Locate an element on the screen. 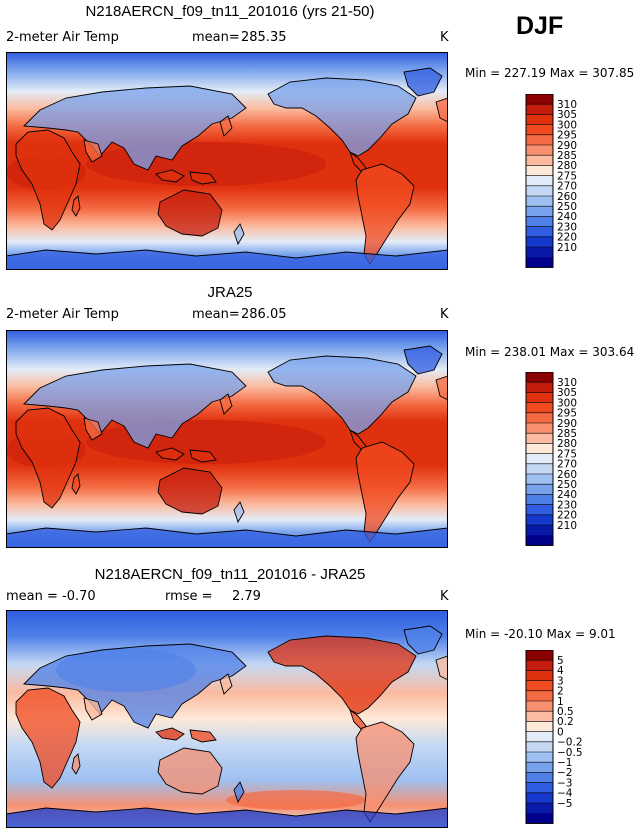 Image resolution: width=644 pixels, height=837 pixels. colorbar-tick-label: −0.5 is located at coordinates (570, 753).